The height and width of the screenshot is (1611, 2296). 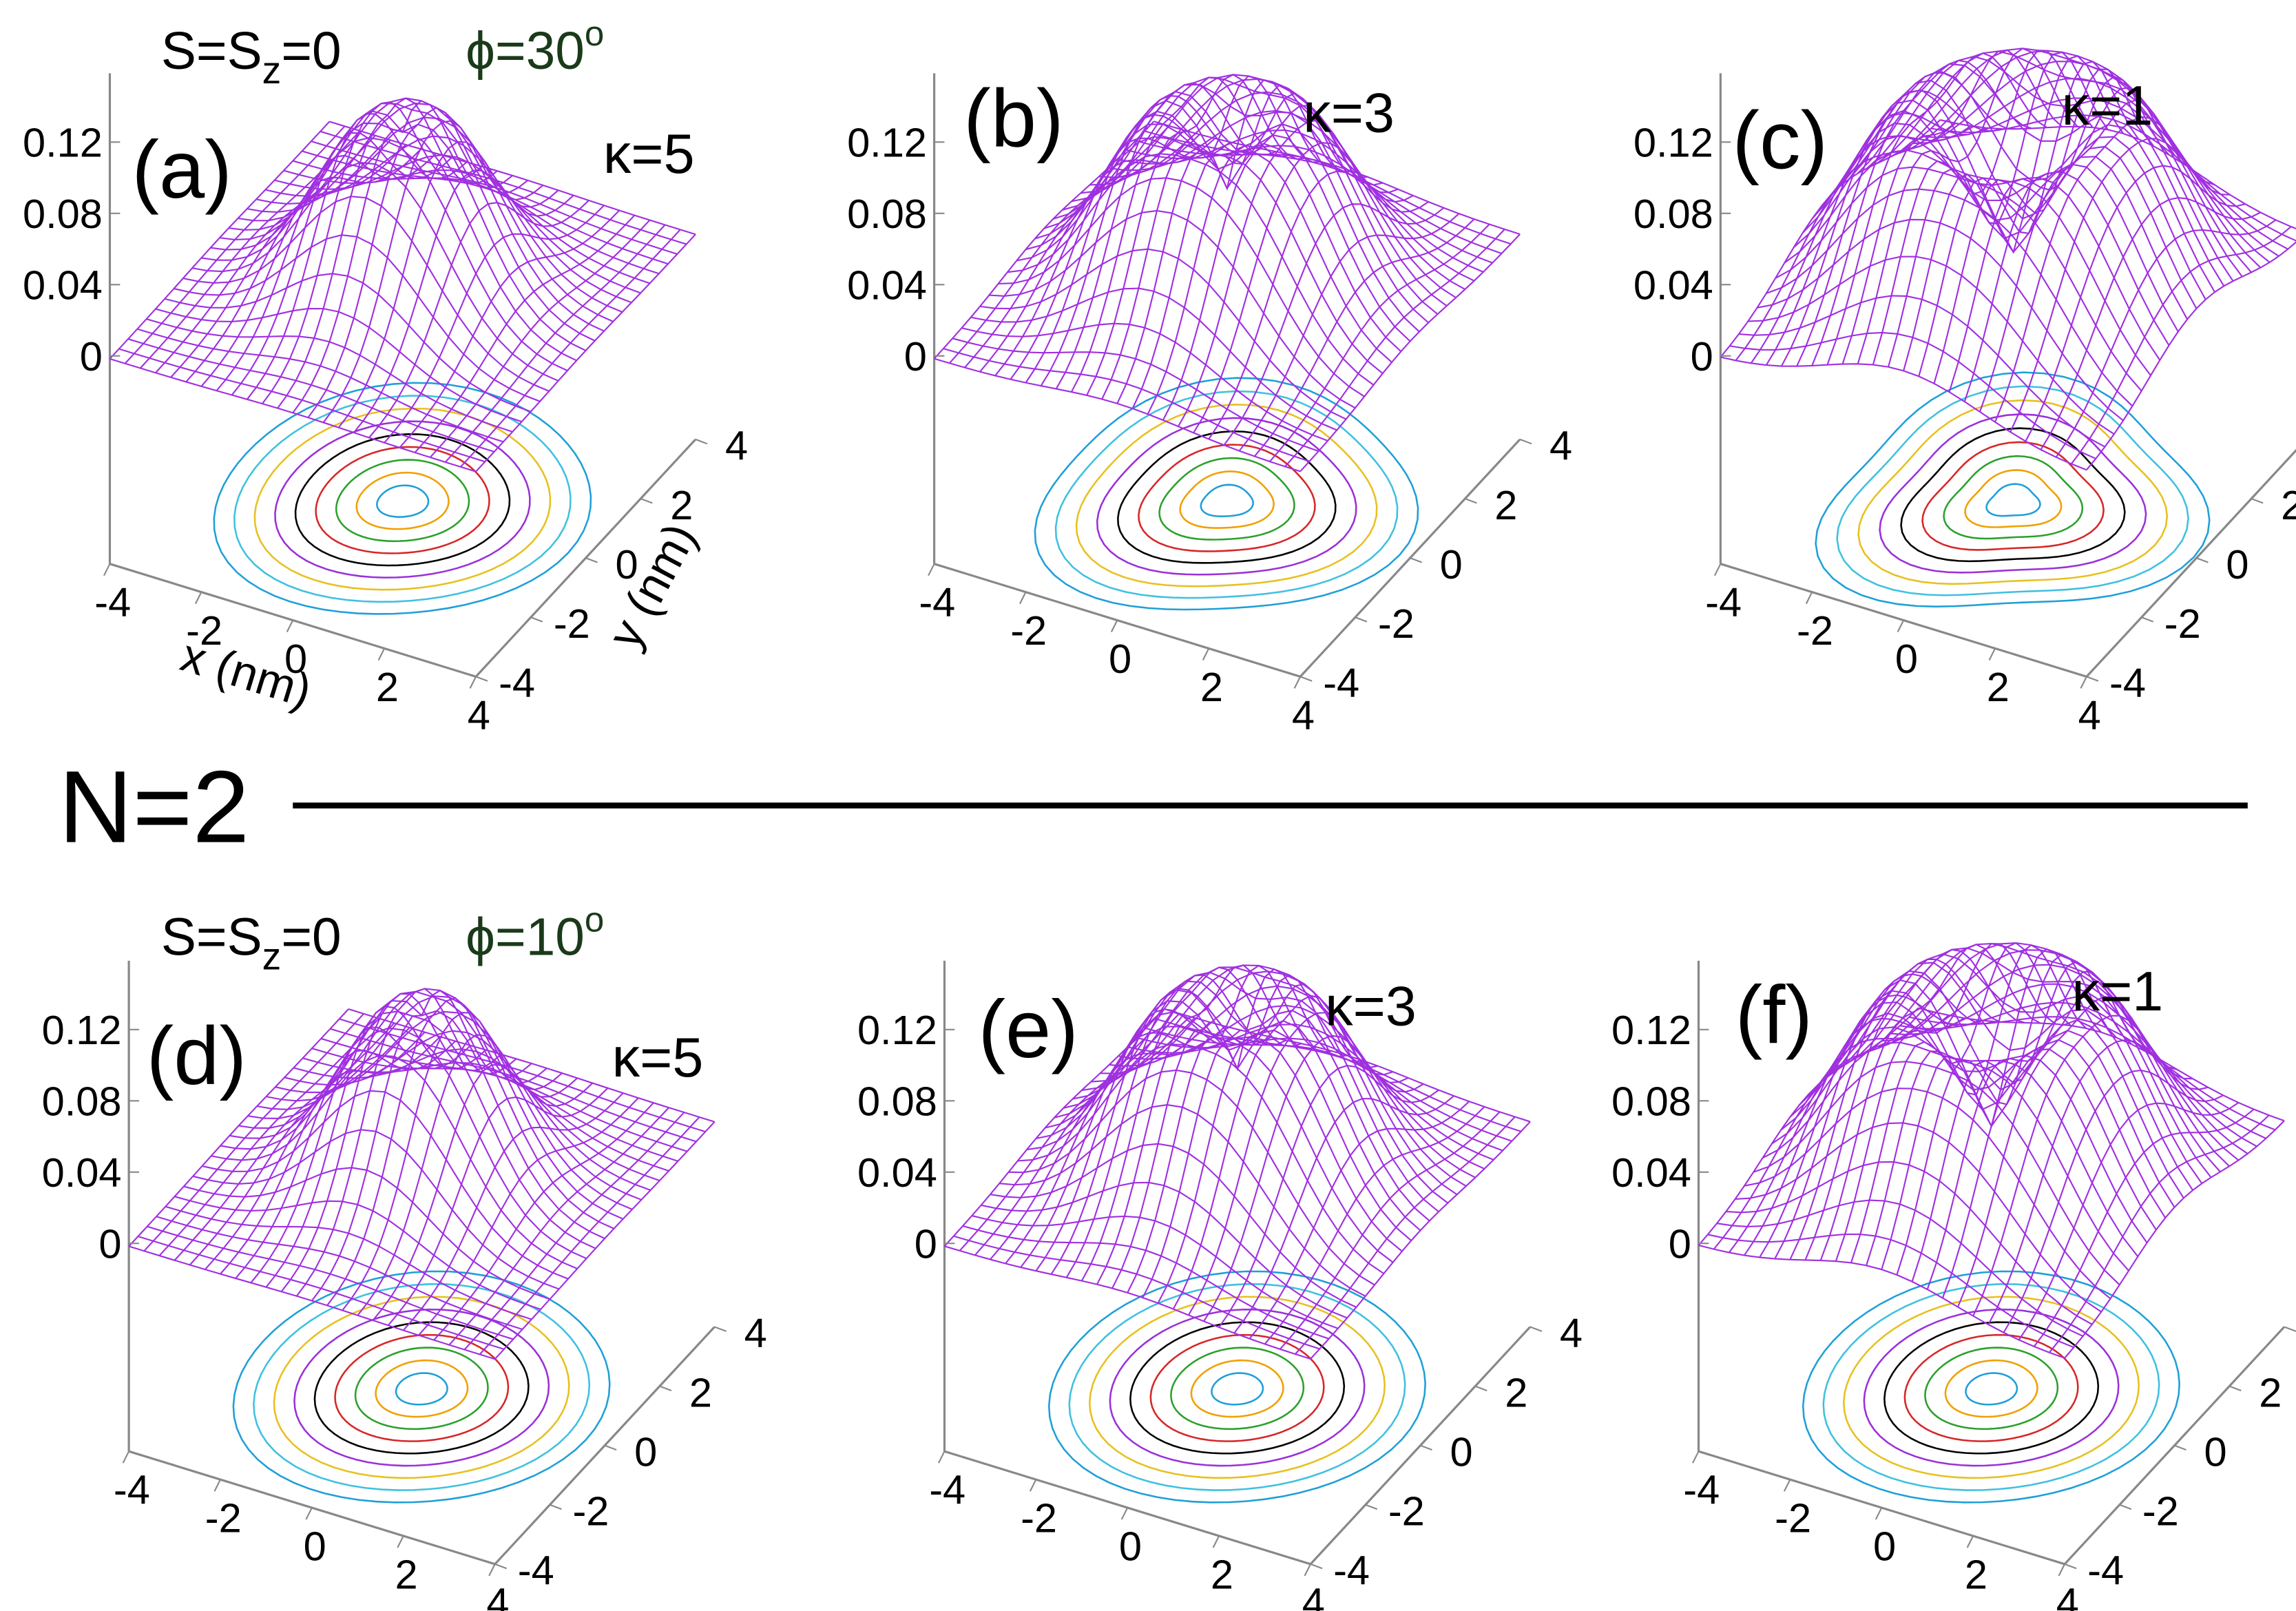 I want to click on kappa-label: κ=5, so click(x=658, y=1058).